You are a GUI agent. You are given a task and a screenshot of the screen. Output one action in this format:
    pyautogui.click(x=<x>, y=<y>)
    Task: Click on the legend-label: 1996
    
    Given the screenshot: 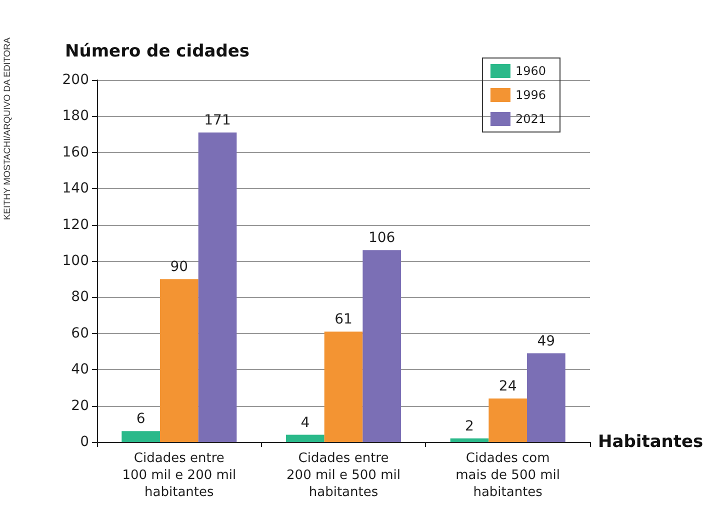 What is the action you would take?
    pyautogui.click(x=530, y=95)
    